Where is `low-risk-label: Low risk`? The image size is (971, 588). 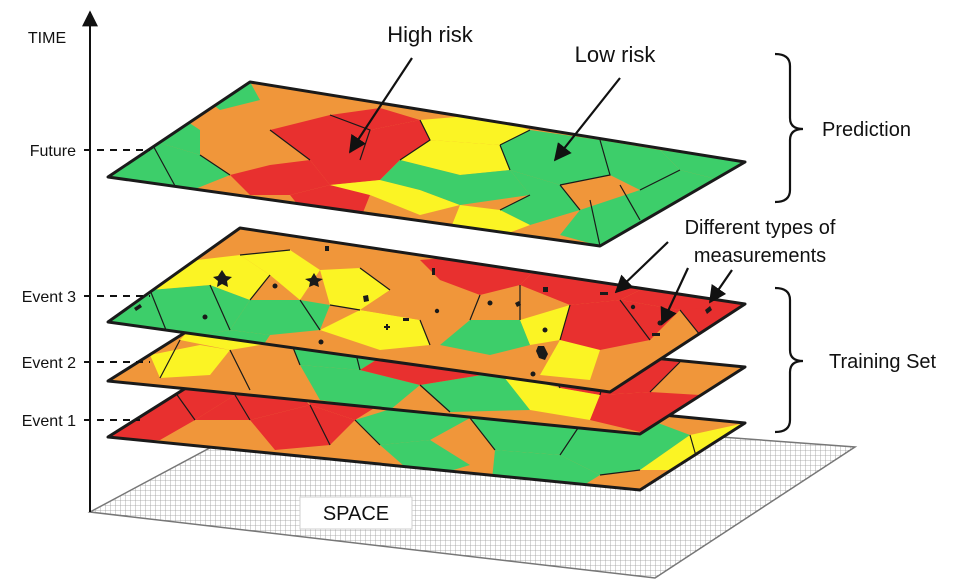 low-risk-label: Low risk is located at coordinates (616, 54).